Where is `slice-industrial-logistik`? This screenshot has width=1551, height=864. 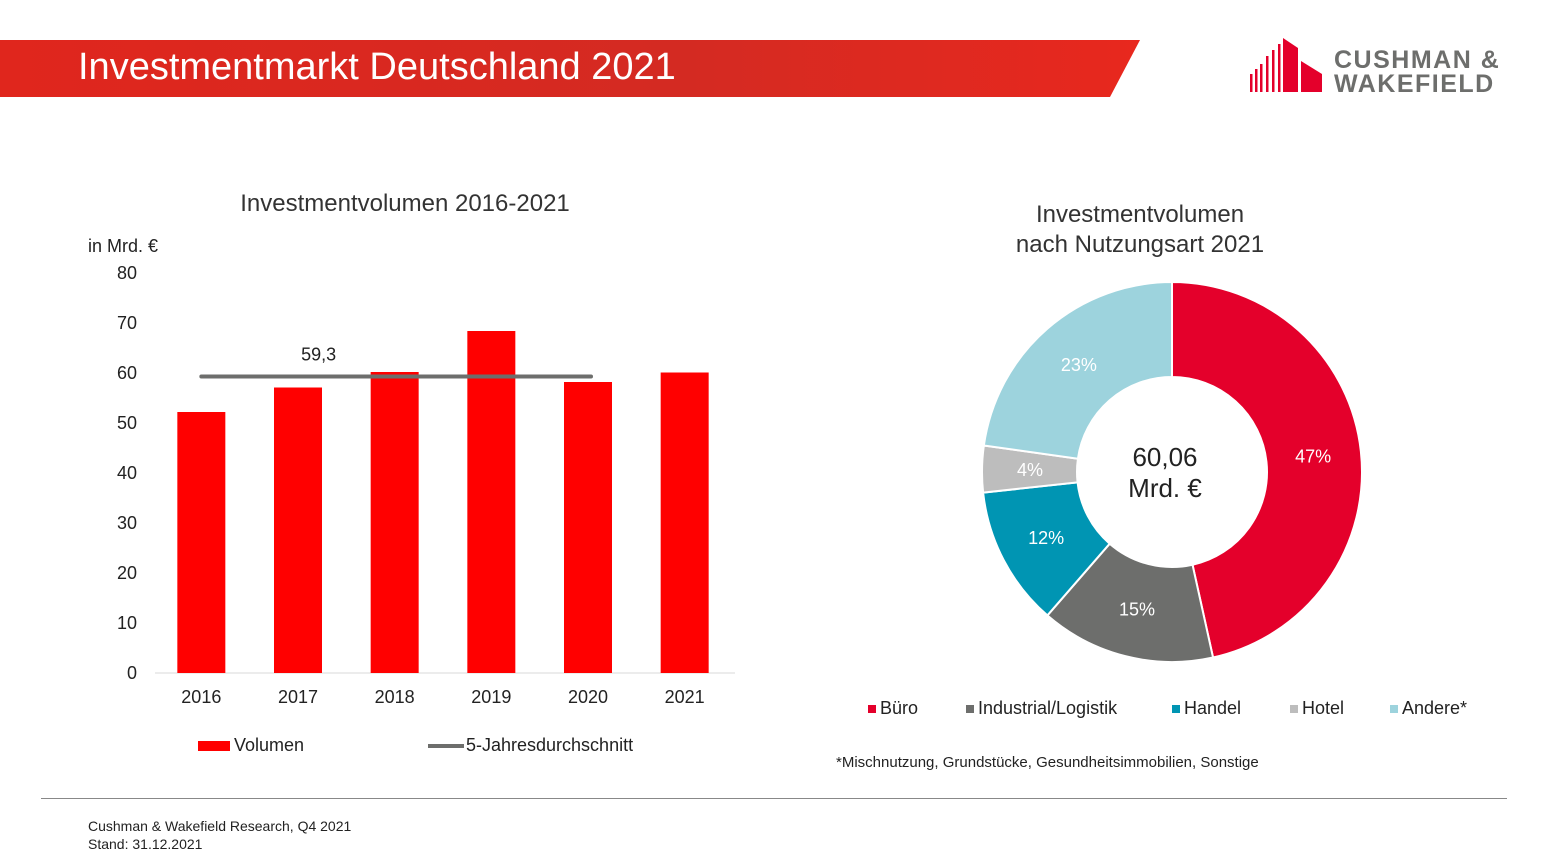 slice-industrial-logistik is located at coordinates (1130, 602).